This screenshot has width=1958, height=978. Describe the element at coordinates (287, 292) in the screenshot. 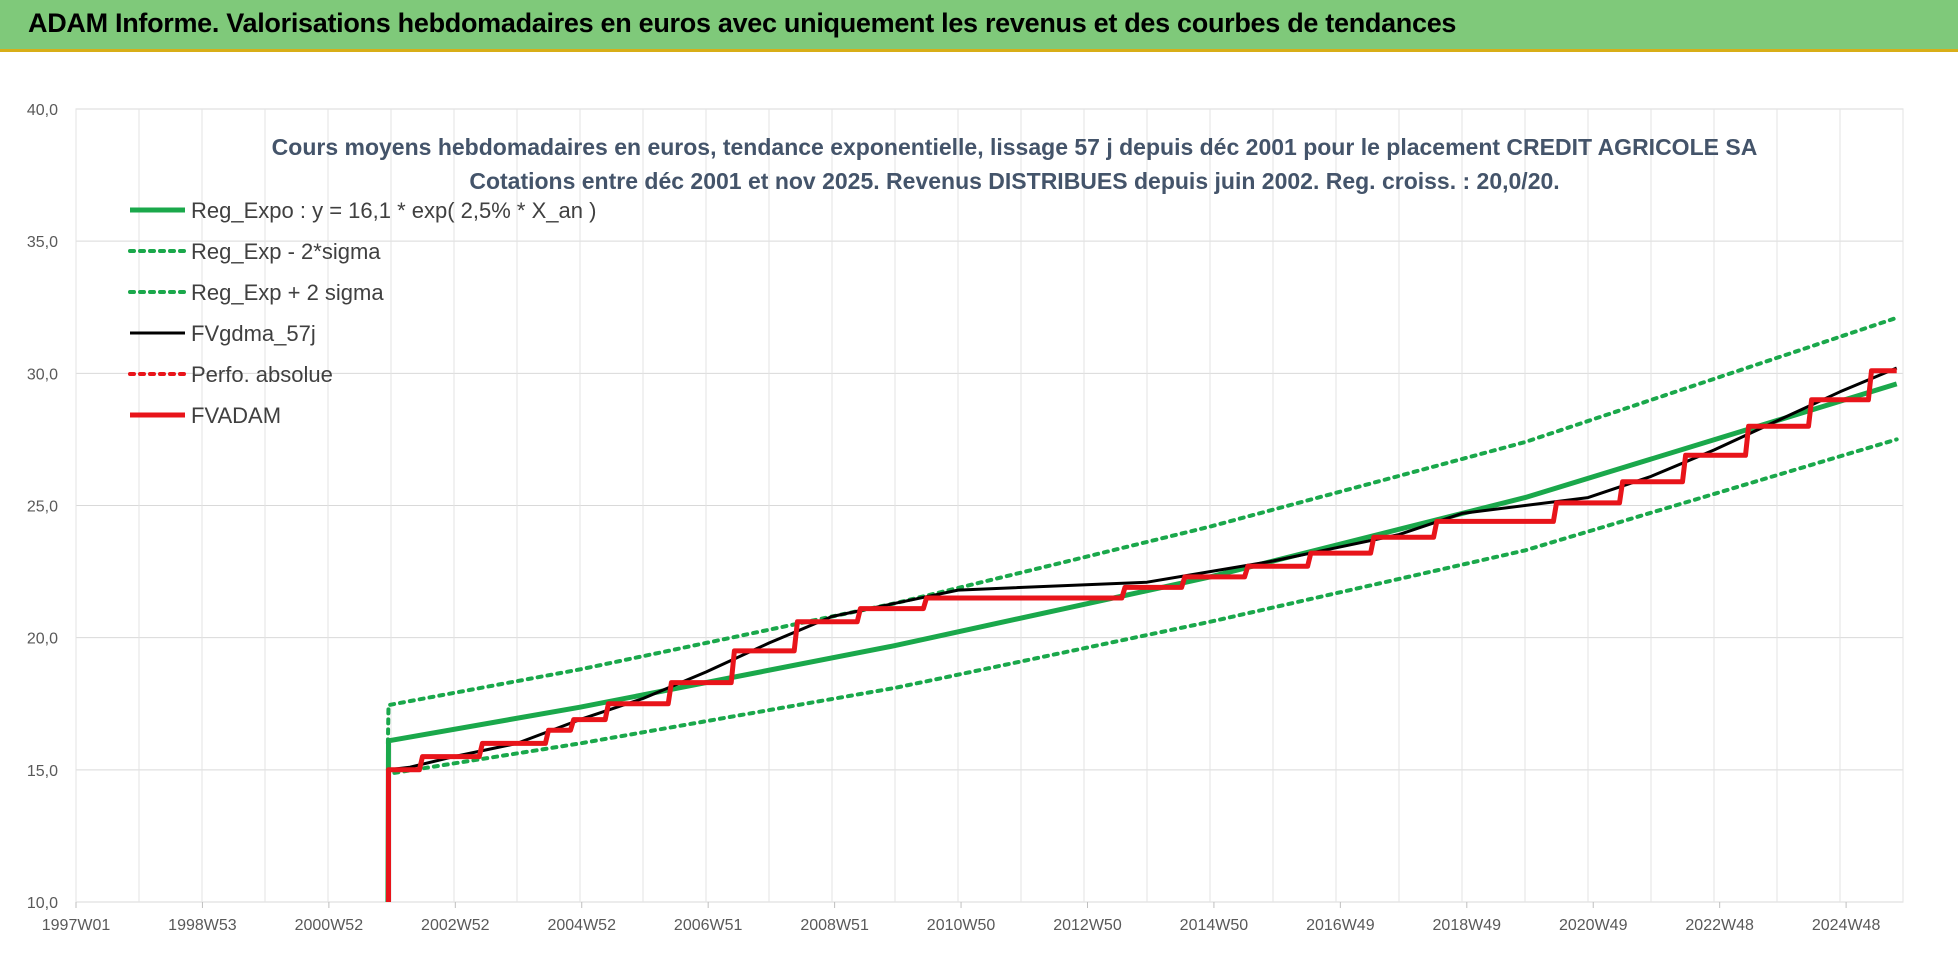

I see `legend-label: Reg_Exp + 2 sigma` at that location.